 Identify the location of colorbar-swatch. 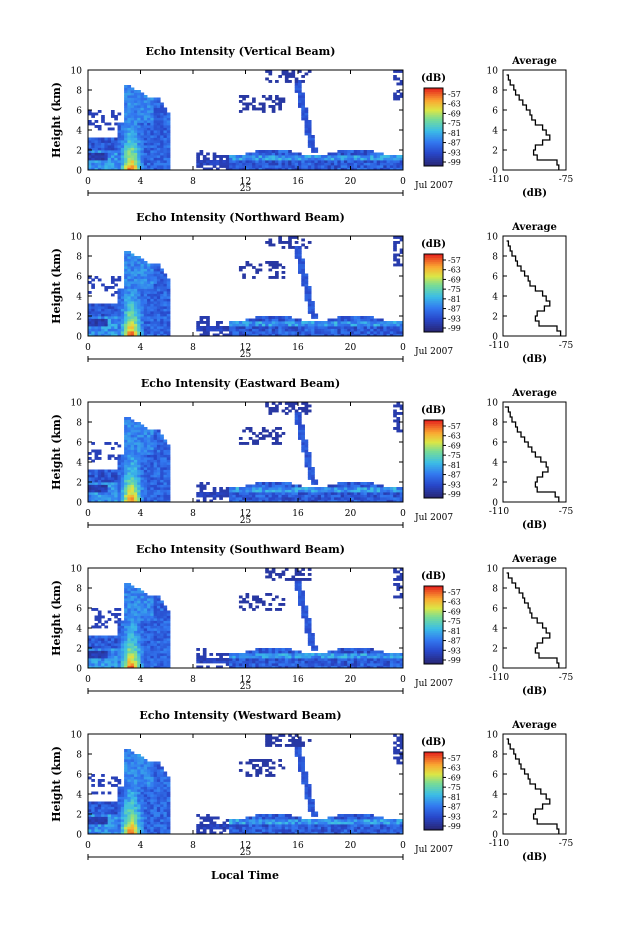
(433, 263).